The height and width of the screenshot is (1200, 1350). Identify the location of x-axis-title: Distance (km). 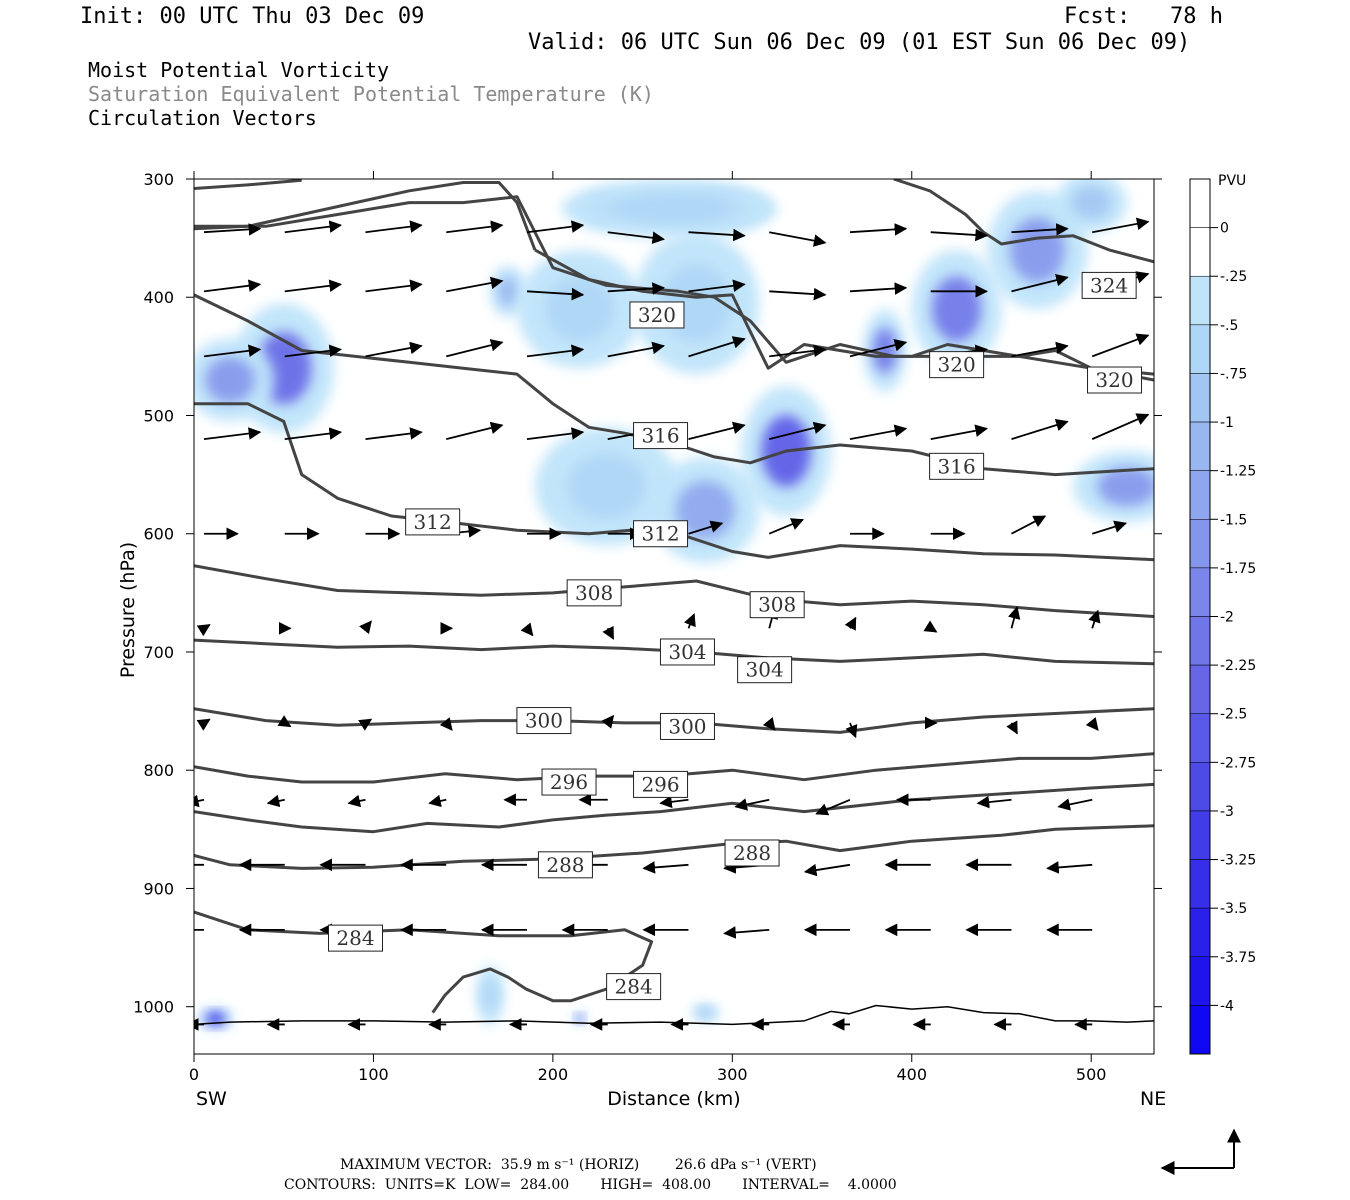
(673, 1099).